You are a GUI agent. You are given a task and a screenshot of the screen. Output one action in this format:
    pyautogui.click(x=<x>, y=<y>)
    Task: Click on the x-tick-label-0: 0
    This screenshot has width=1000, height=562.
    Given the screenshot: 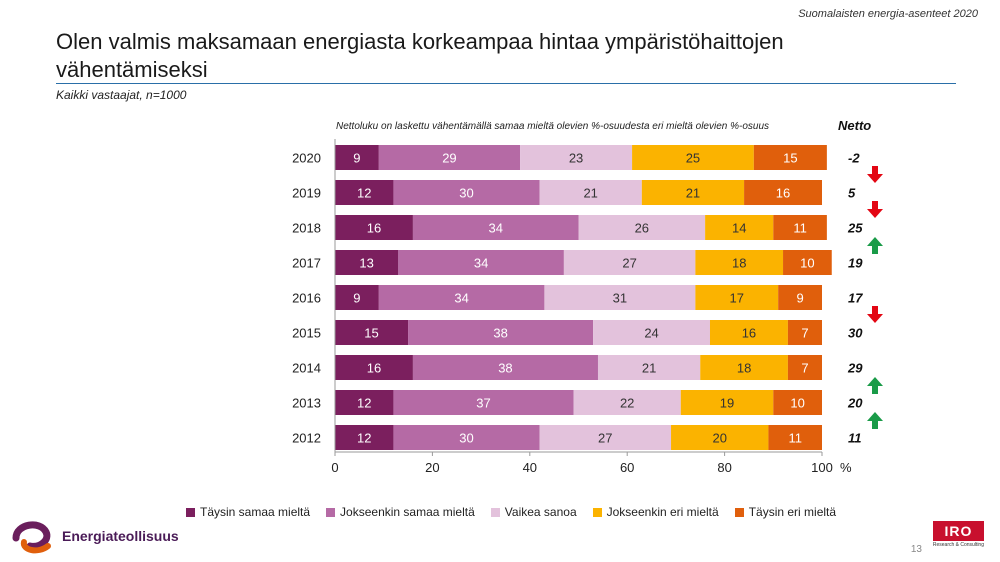 What is the action you would take?
    pyautogui.click(x=334, y=467)
    